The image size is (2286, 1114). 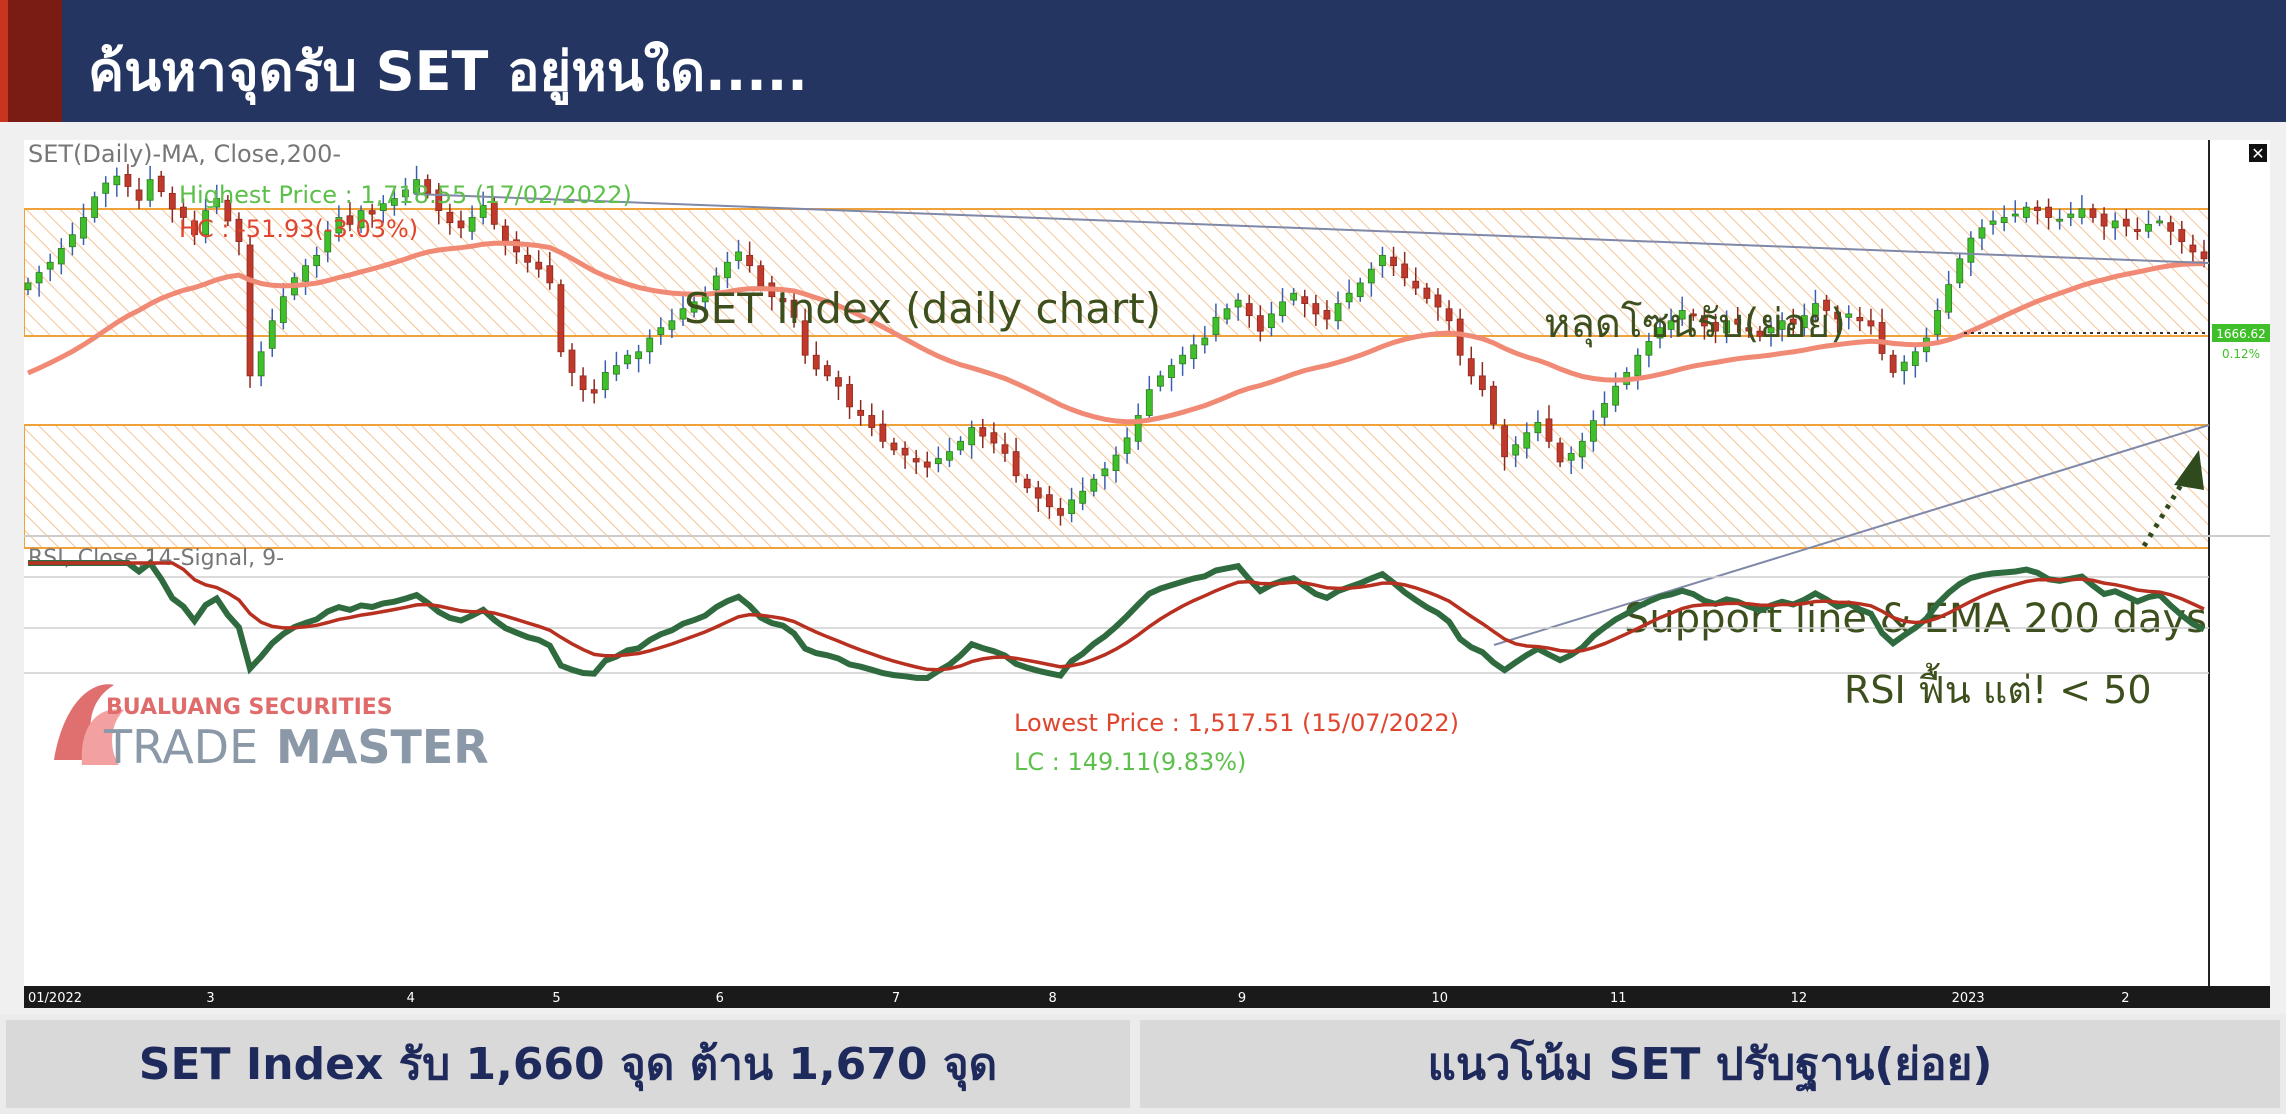 What do you see at coordinates (382, 747) in the screenshot?
I see `brand-master: MASTER` at bounding box center [382, 747].